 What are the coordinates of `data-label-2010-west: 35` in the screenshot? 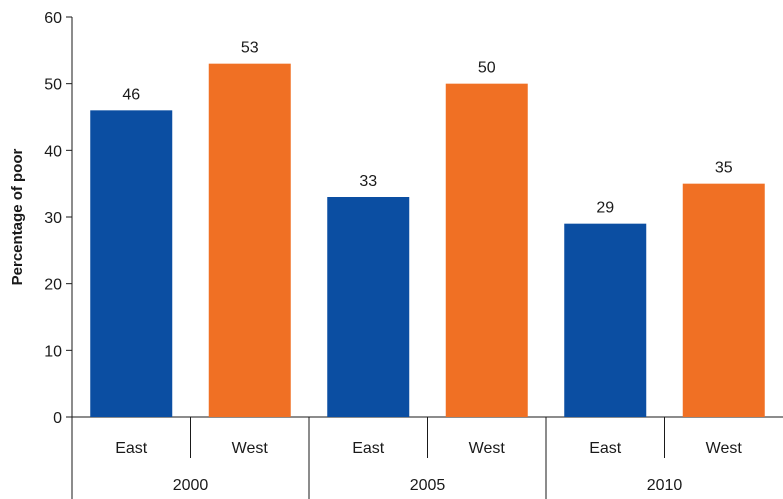 It's located at (724, 168).